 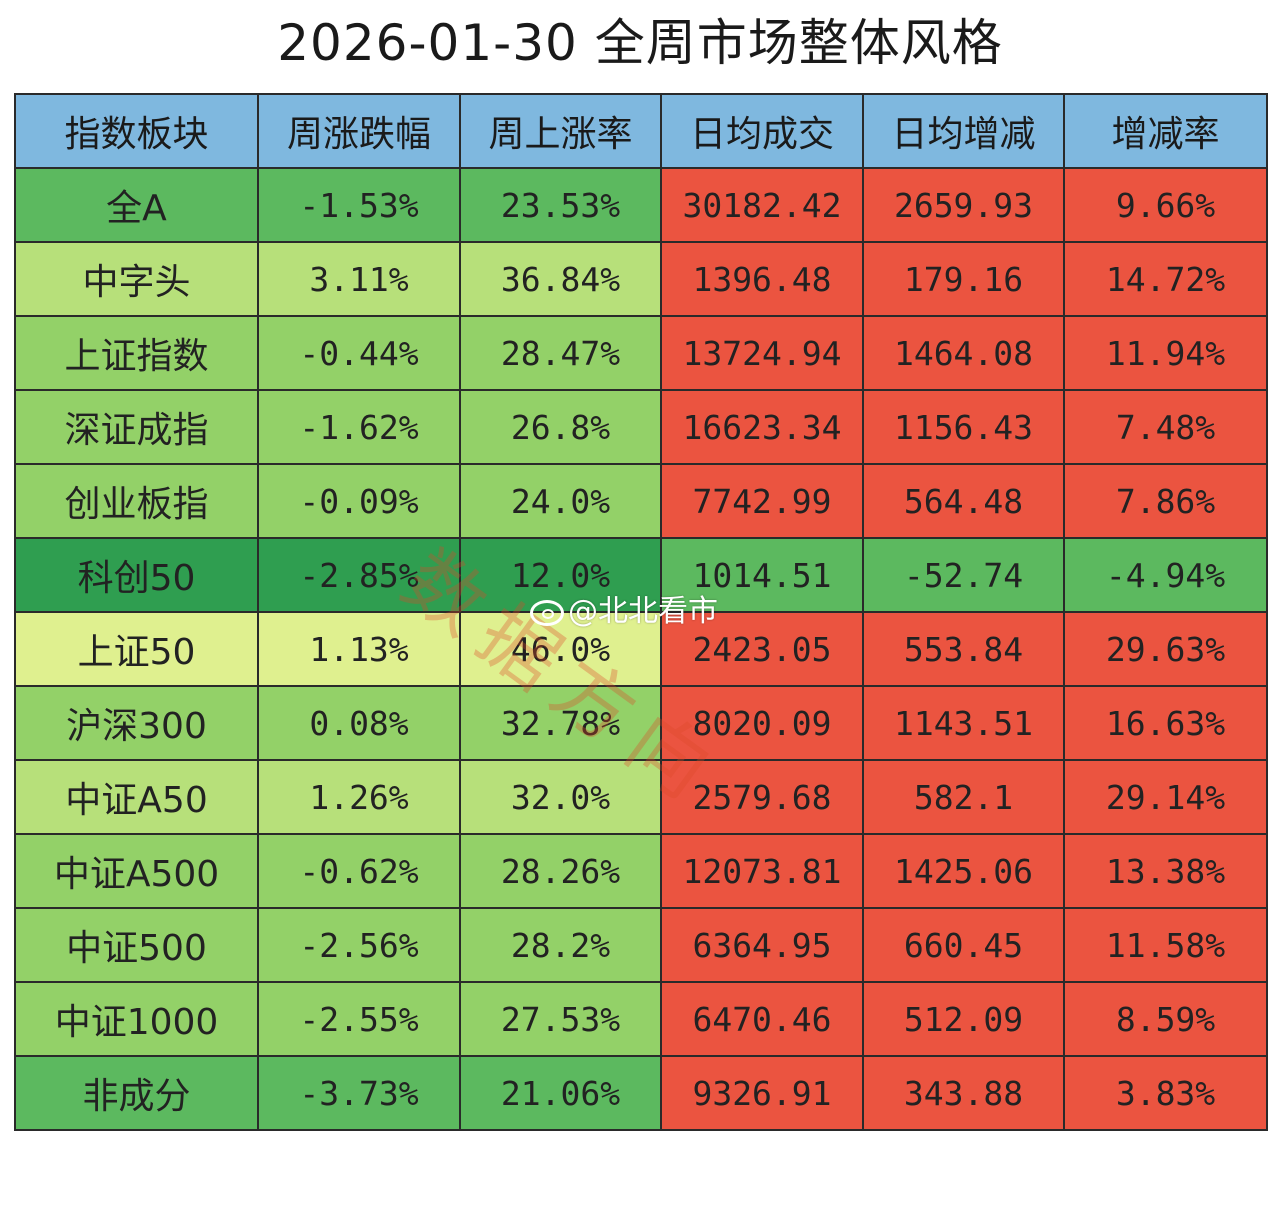 I want to click on daily-change-cell: 564.48, so click(x=963, y=501).